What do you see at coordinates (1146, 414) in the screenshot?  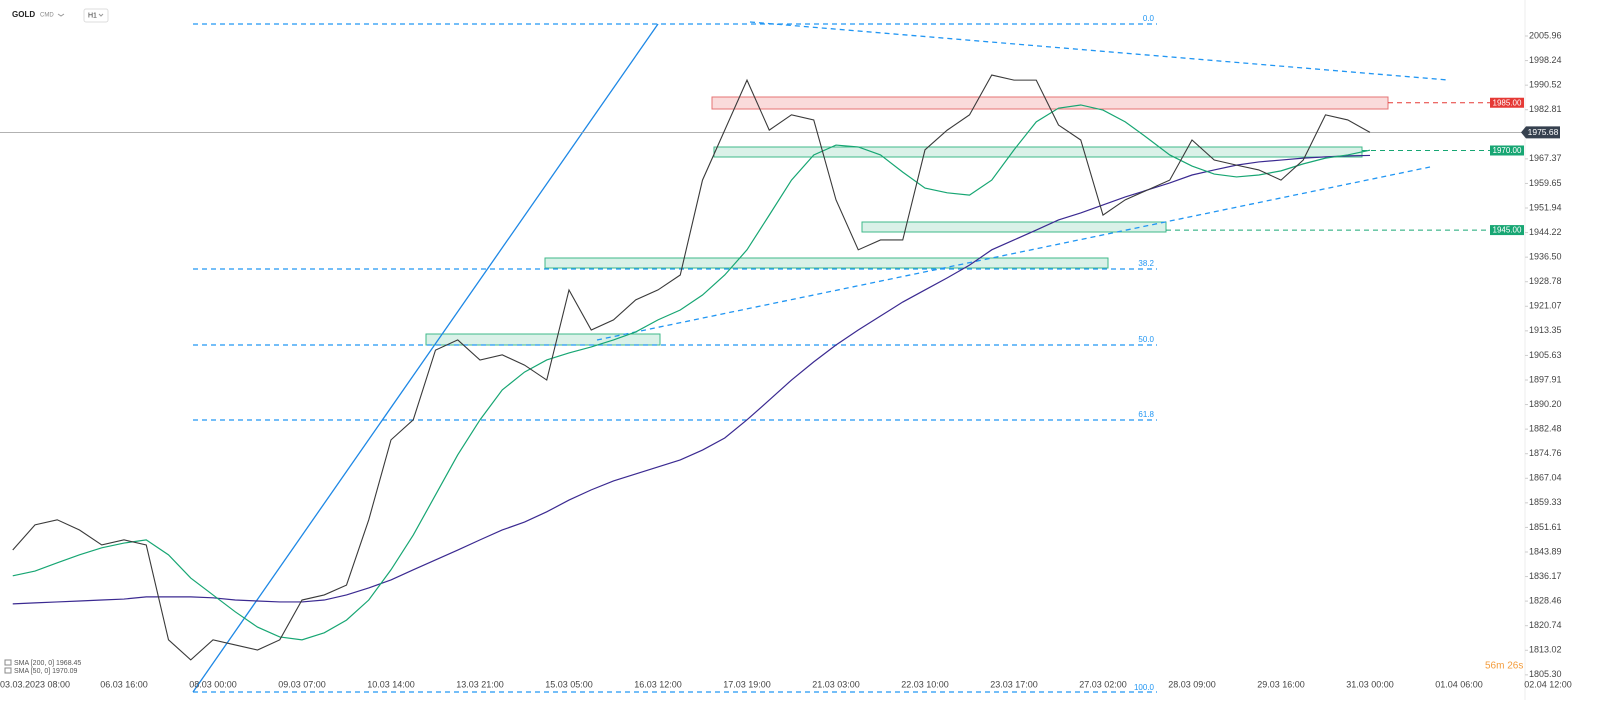 I see `fib-label: 61.8` at bounding box center [1146, 414].